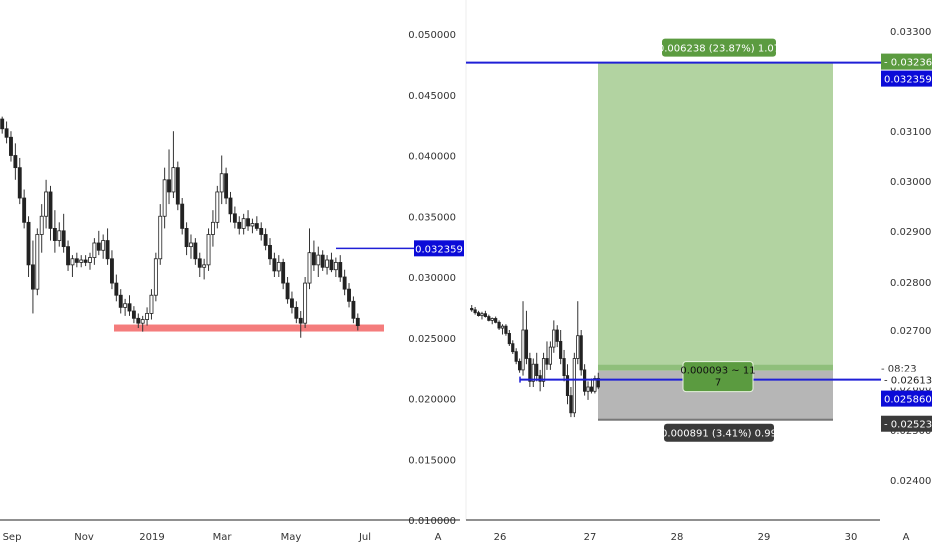  I want to click on support-zone, so click(249, 328).